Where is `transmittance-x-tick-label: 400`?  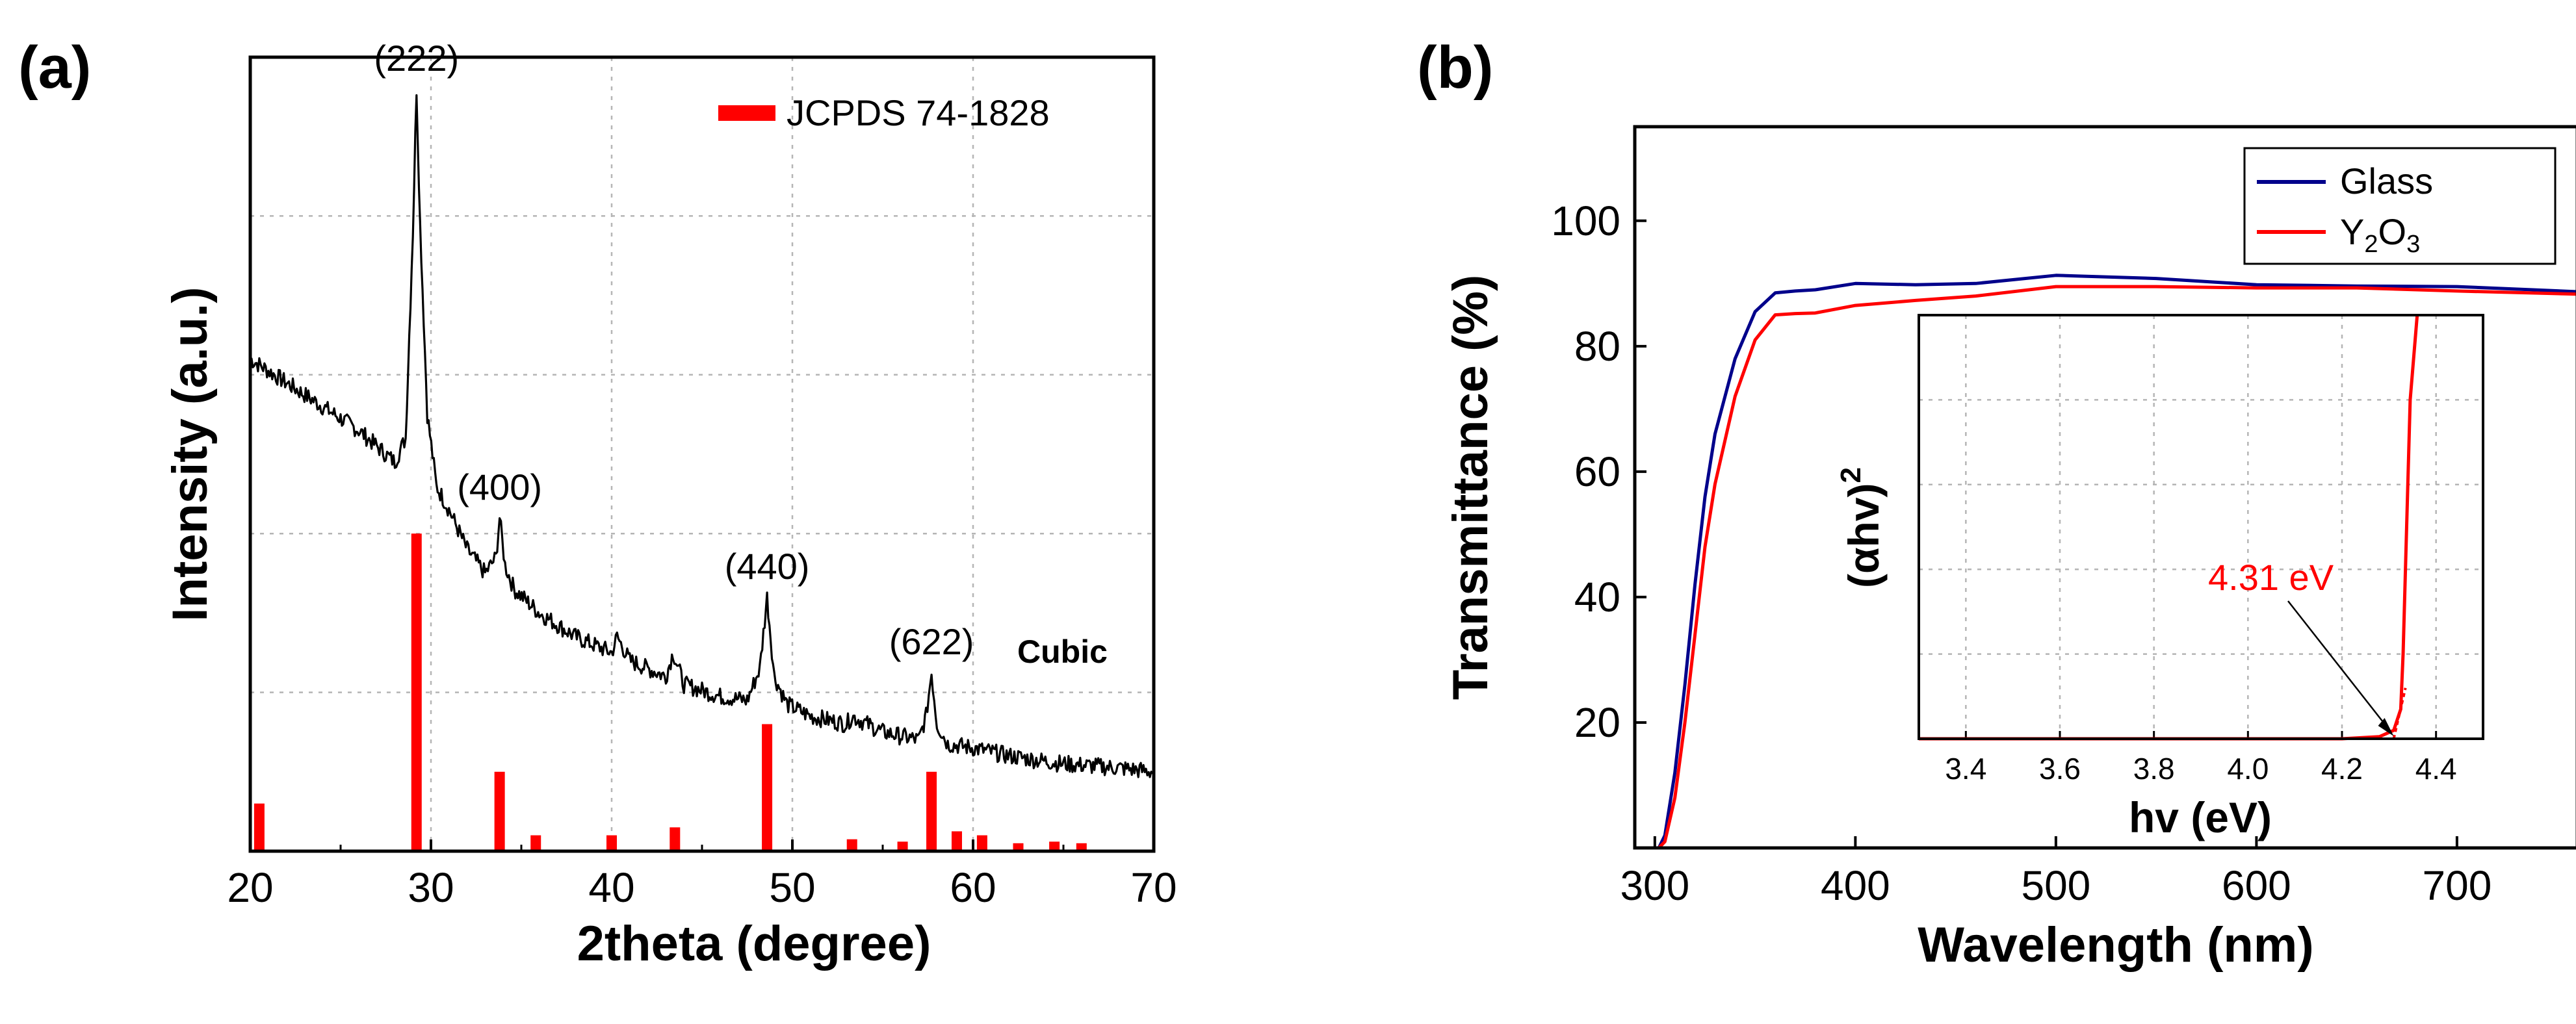
transmittance-x-tick-label: 400 is located at coordinates (1855, 885).